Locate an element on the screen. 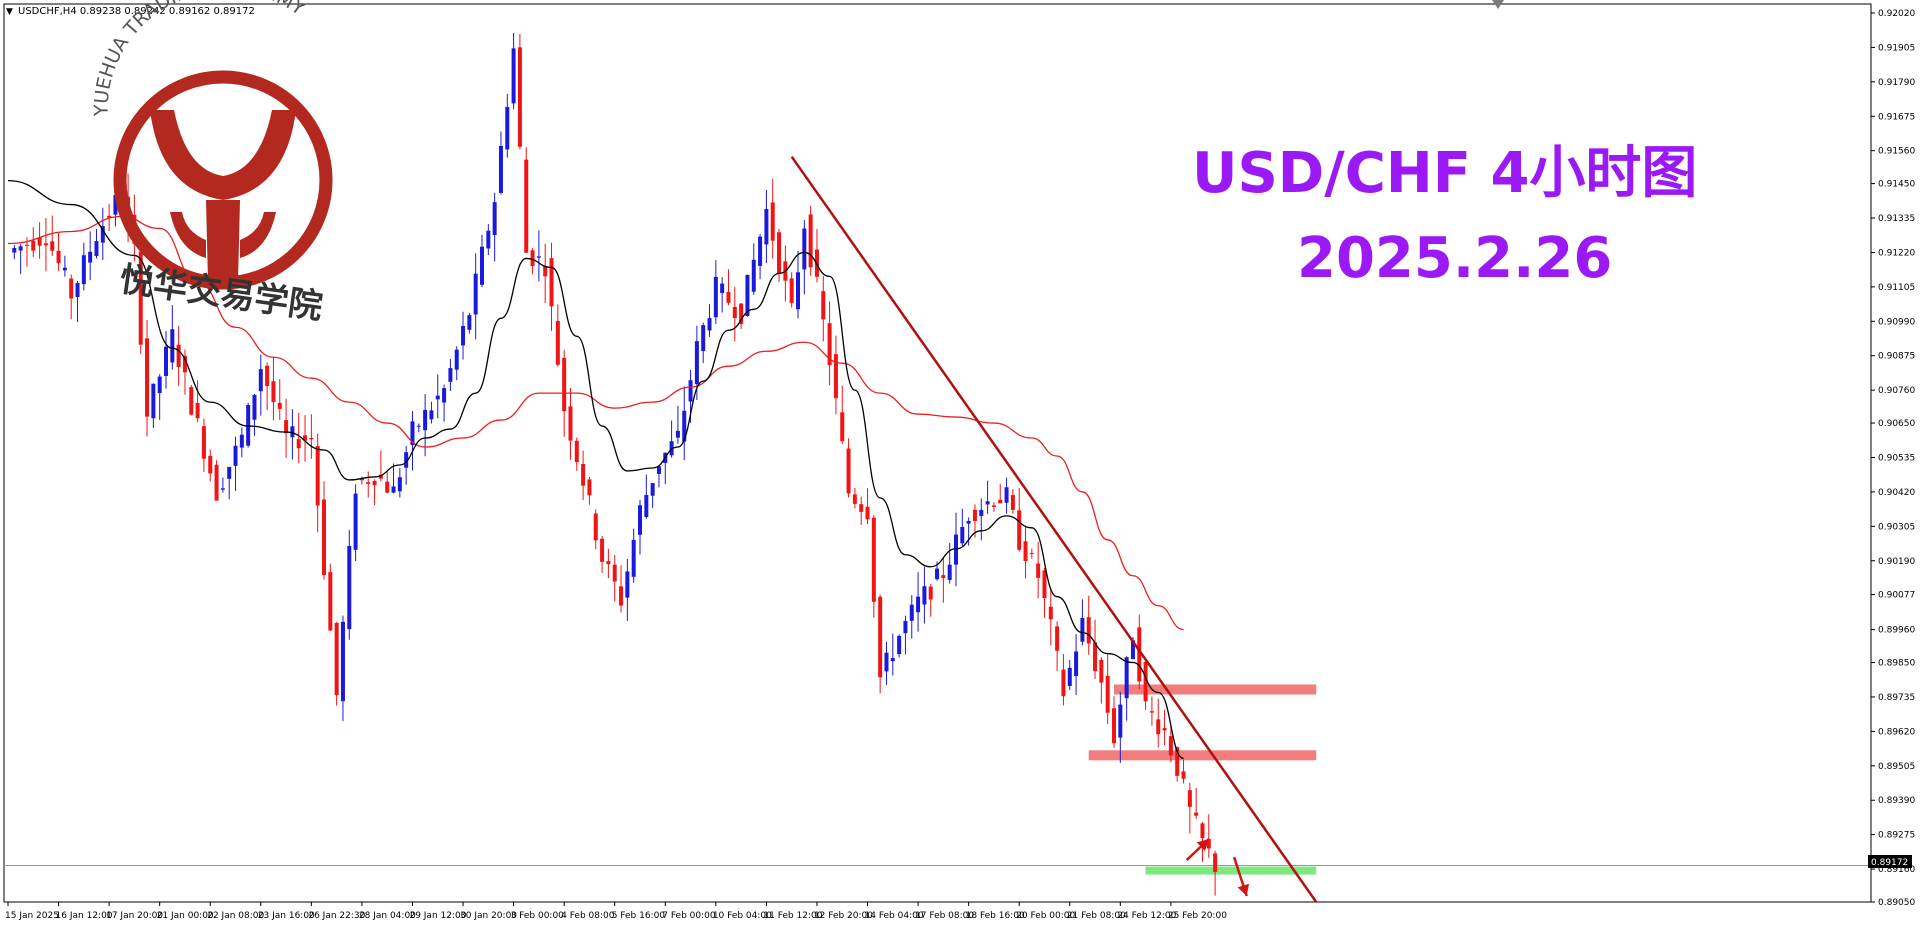 The image size is (1920, 931). logo-ring is located at coordinates (223, 180).